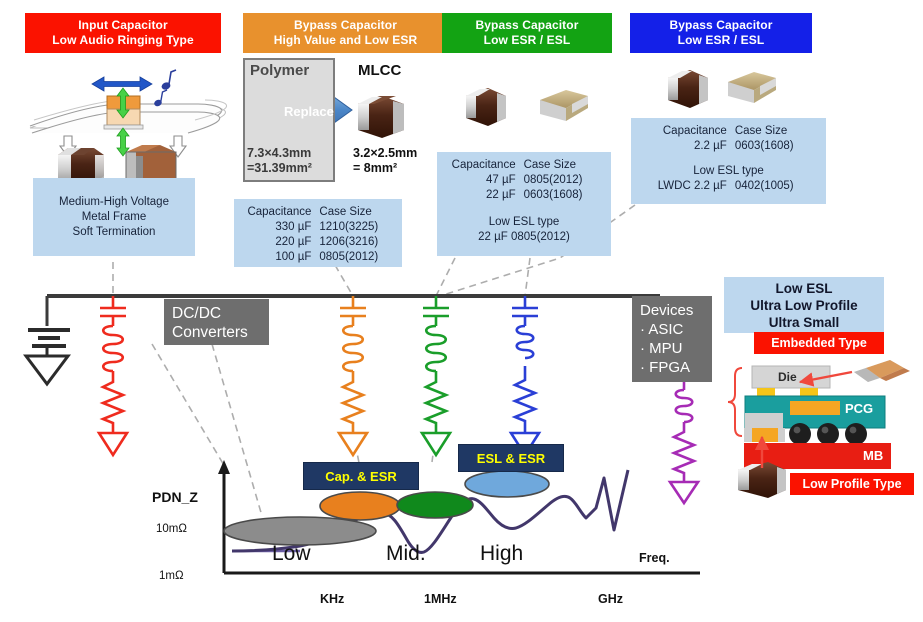  I want to click on feature-soft-termination: Soft Termination, so click(114, 231).